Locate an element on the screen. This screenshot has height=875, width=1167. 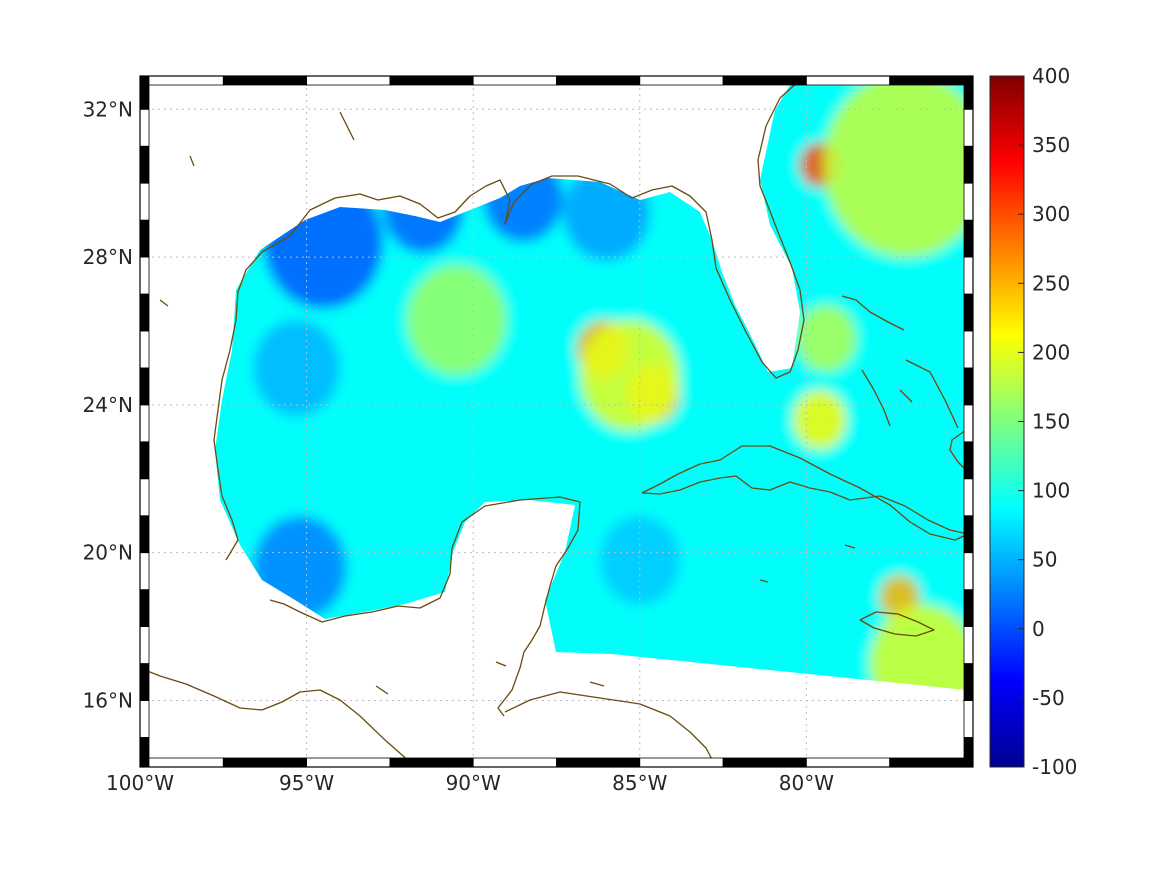
colorbar-tick-label: 350 is located at coordinates (1051, 145).